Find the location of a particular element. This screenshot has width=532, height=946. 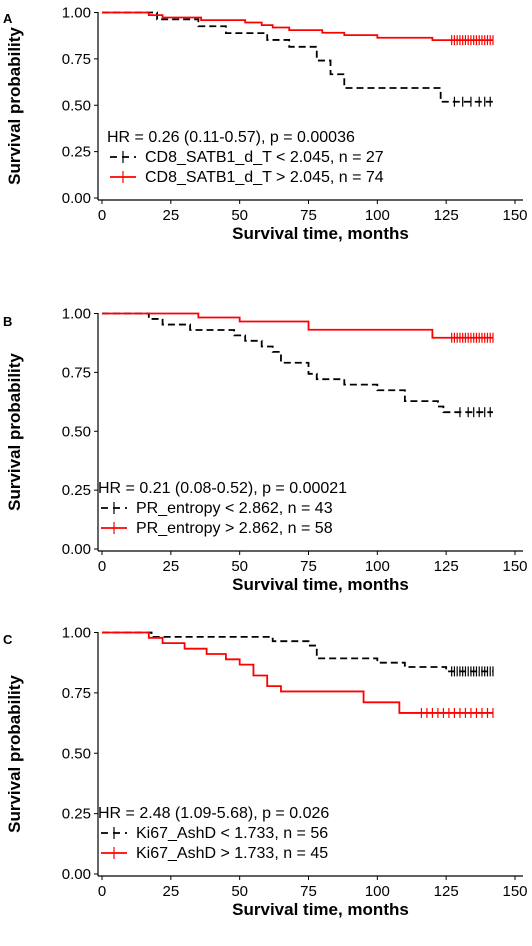

legend-label: PR_entropy < 2.862, n = 43 is located at coordinates (234, 508).